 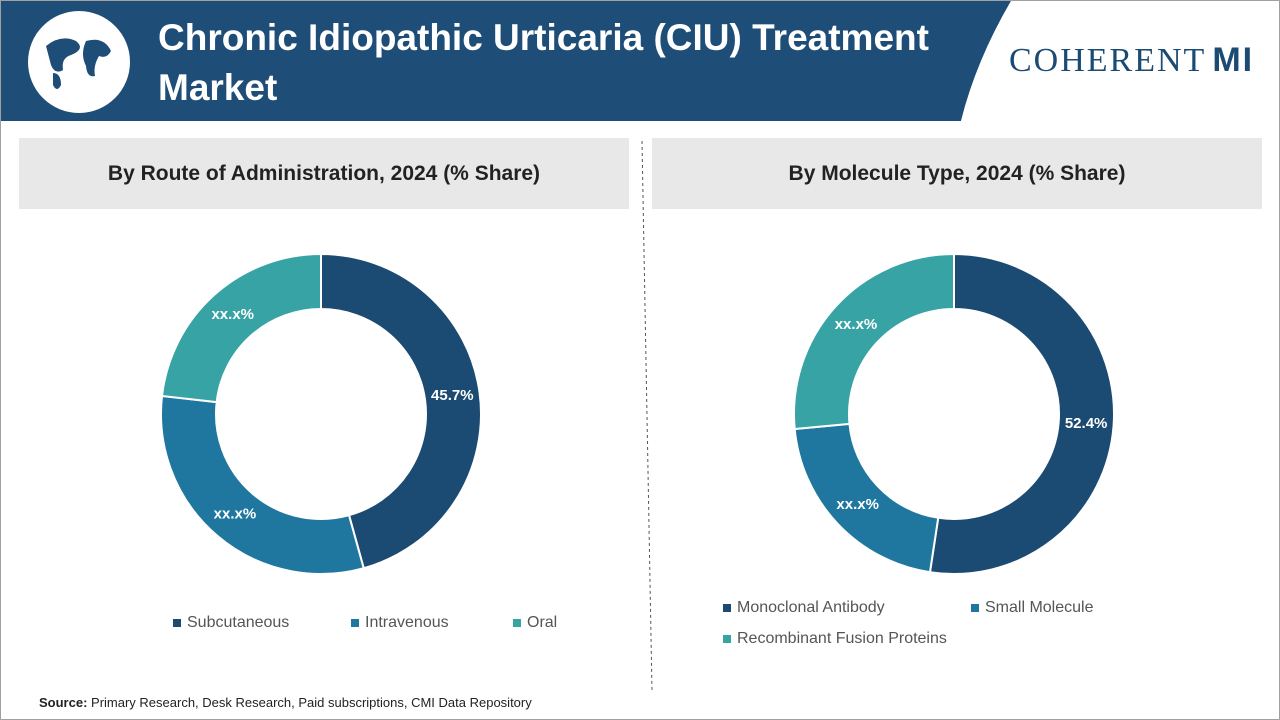 What do you see at coordinates (1039, 607) in the screenshot?
I see `legend-label: Small Molecule` at bounding box center [1039, 607].